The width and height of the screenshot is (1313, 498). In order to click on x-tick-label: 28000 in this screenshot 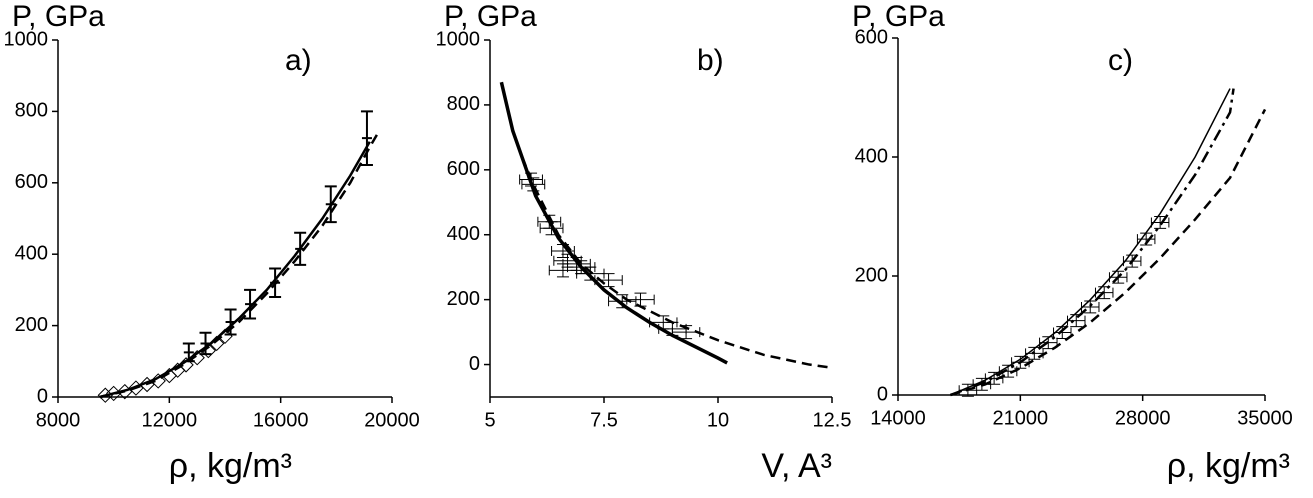, I will do `click(1143, 418)`.